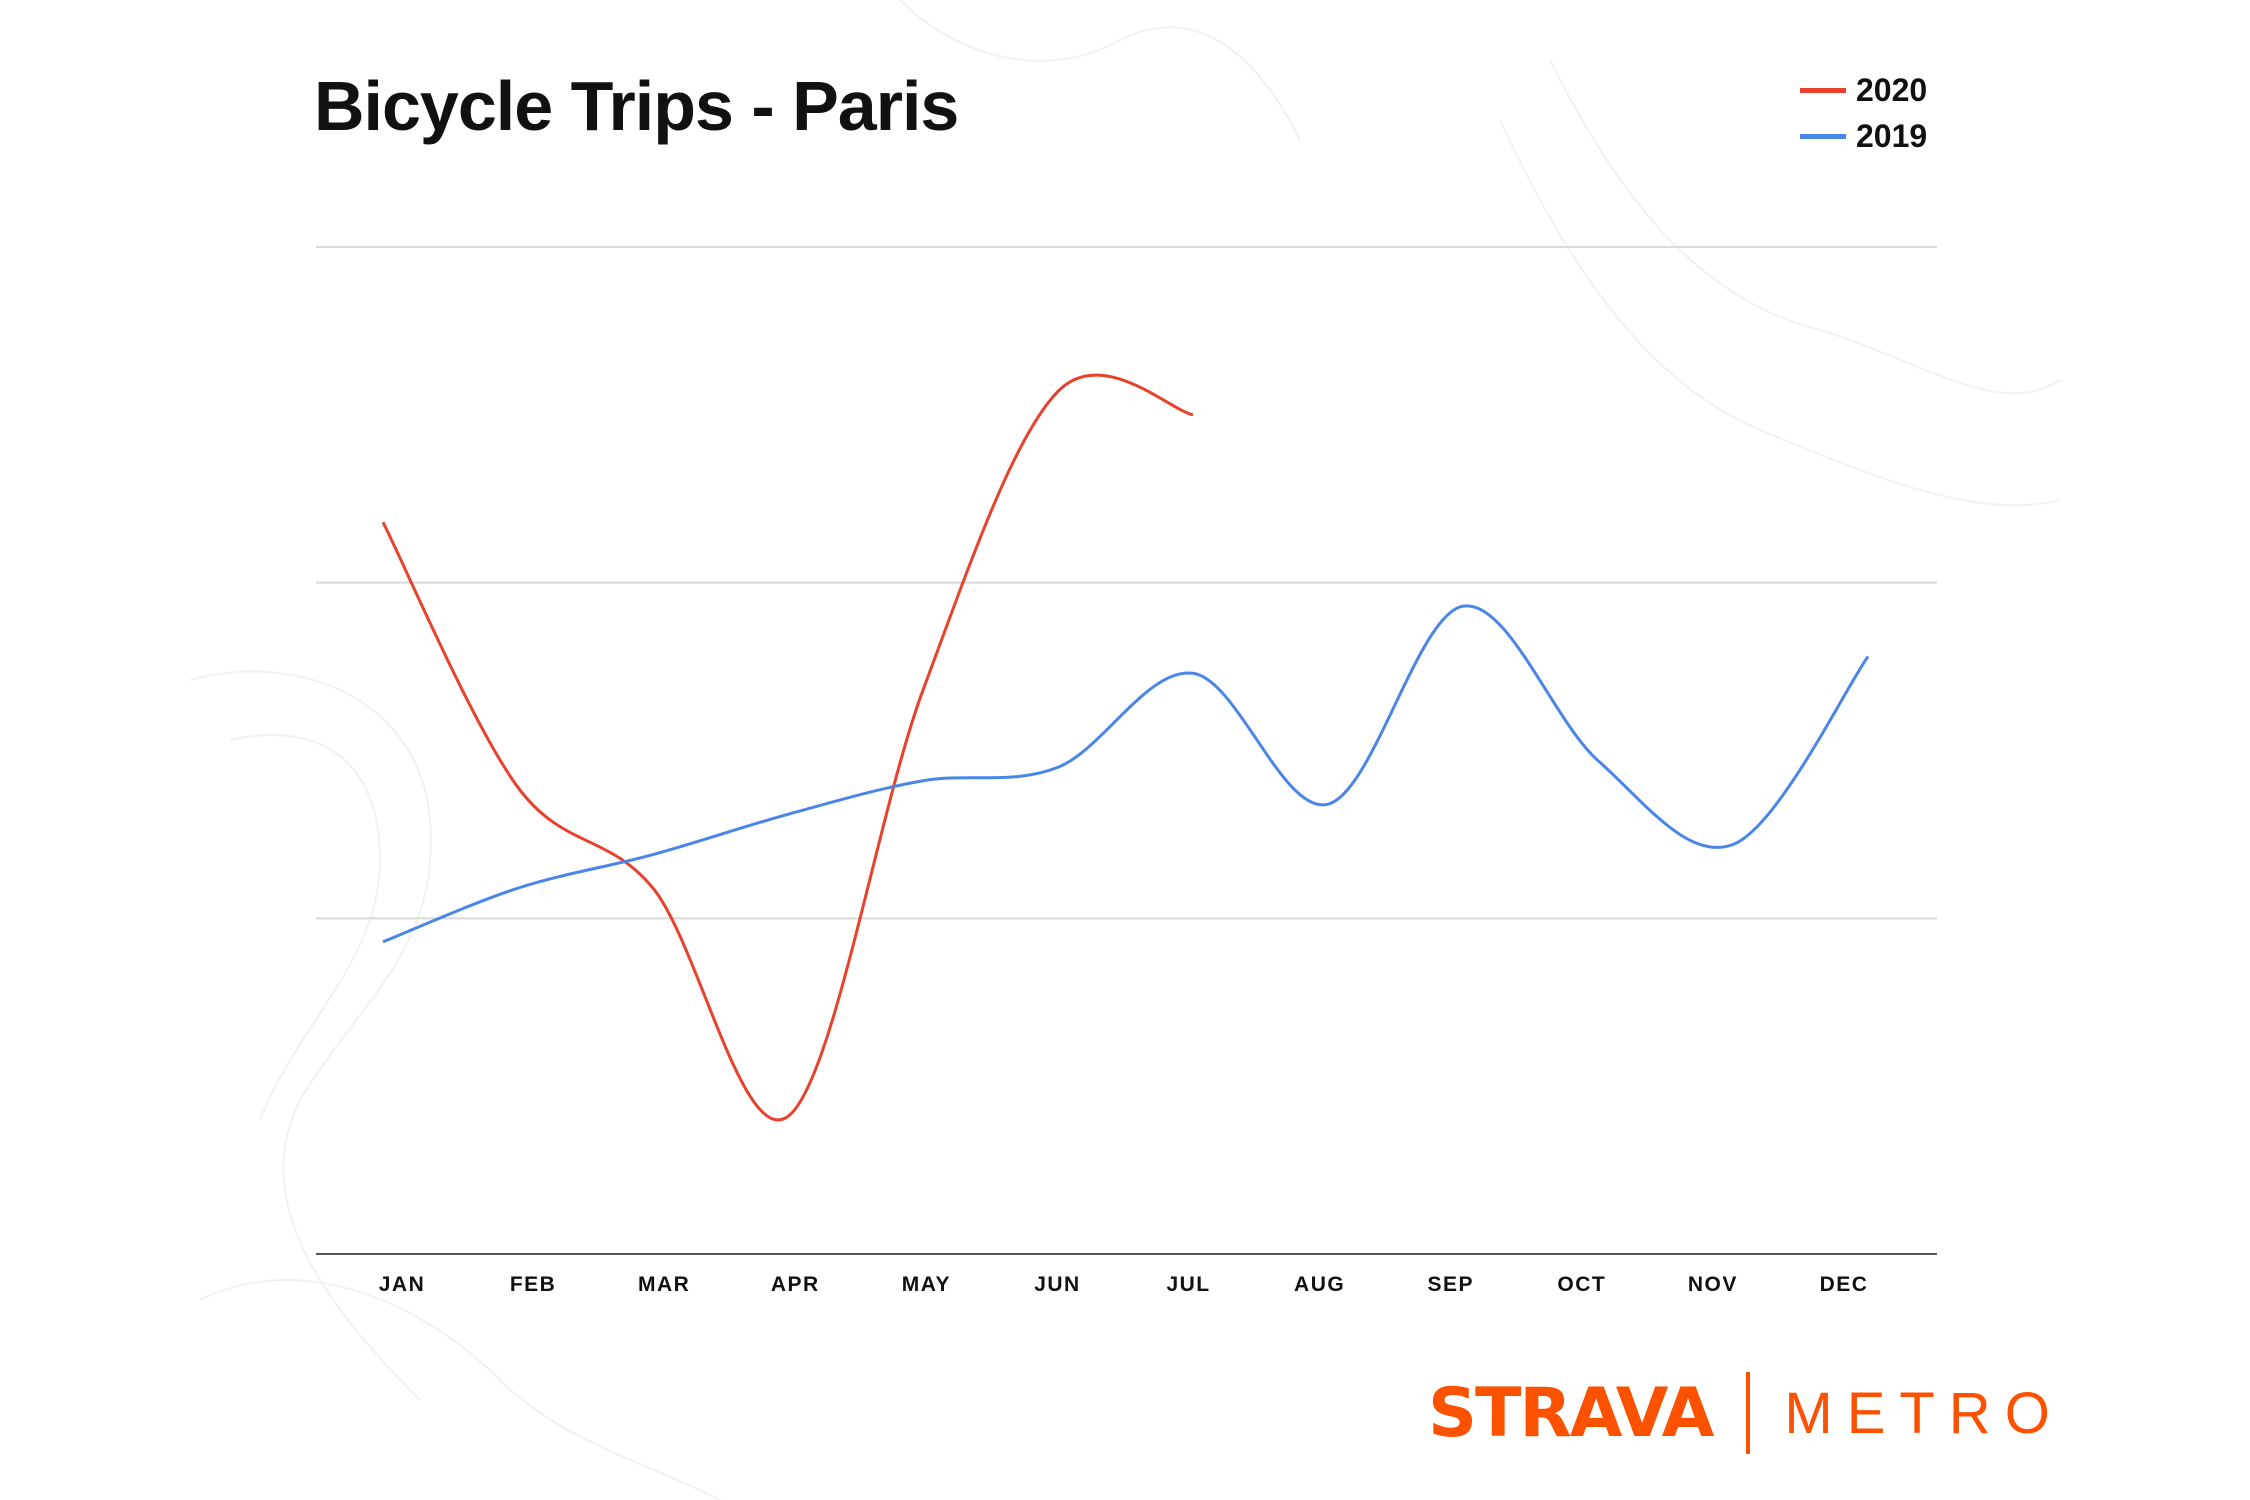  Describe the element at coordinates (1571, 1413) in the screenshot. I see `logo-strava: STRAVA` at that location.